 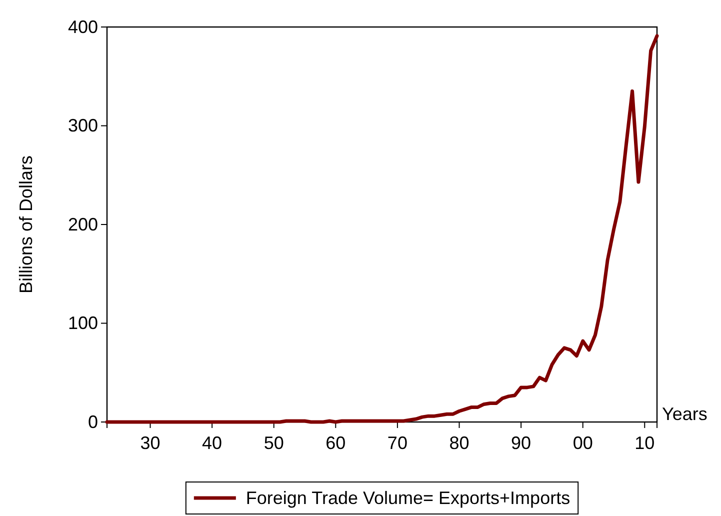 What do you see at coordinates (582, 443) in the screenshot?
I see `x-tick-label: 00` at bounding box center [582, 443].